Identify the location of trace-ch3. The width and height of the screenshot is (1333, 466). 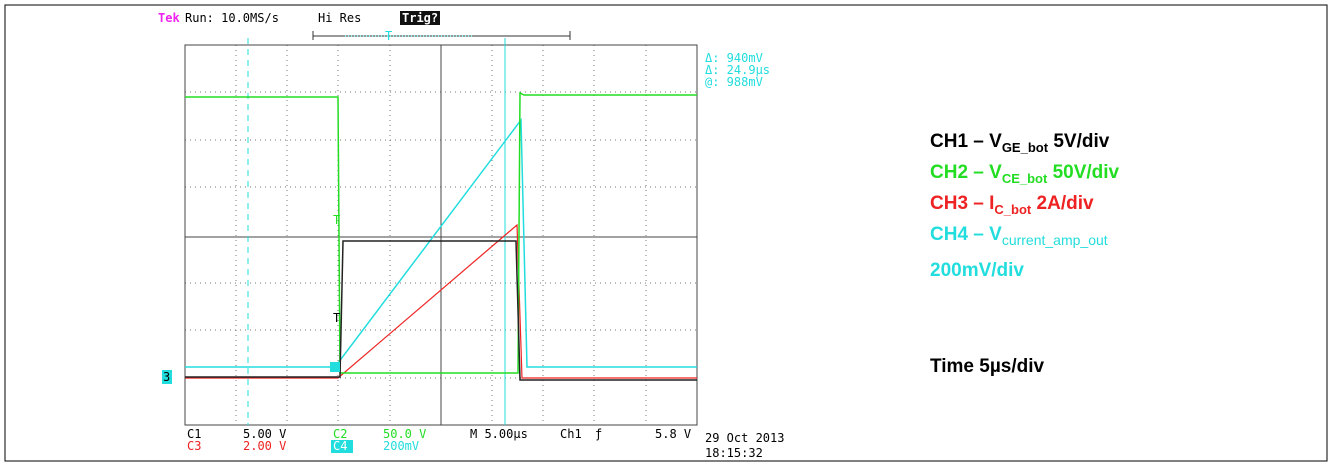
(441, 301).